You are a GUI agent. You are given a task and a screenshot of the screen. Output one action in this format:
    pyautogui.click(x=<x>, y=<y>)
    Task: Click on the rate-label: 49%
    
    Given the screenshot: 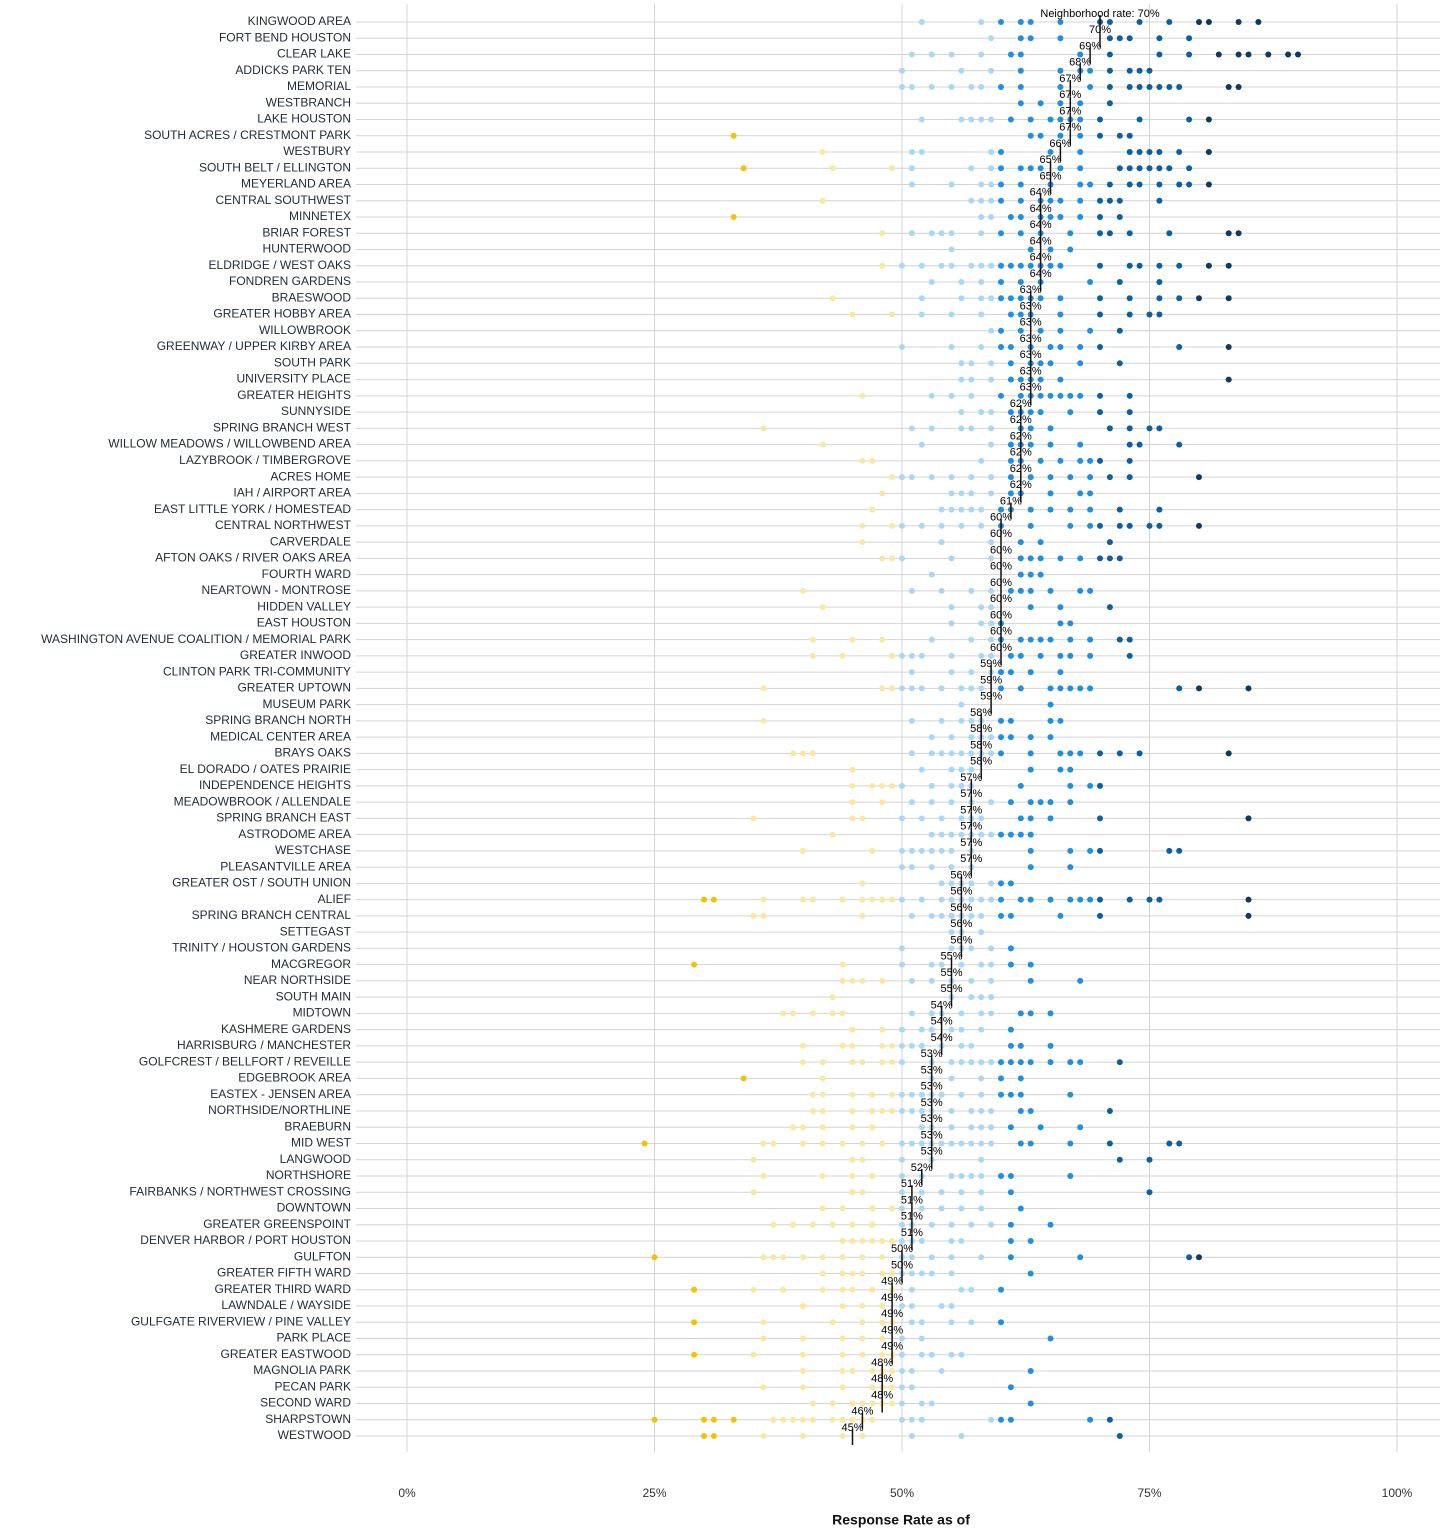 What is the action you would take?
    pyautogui.click(x=892, y=1314)
    